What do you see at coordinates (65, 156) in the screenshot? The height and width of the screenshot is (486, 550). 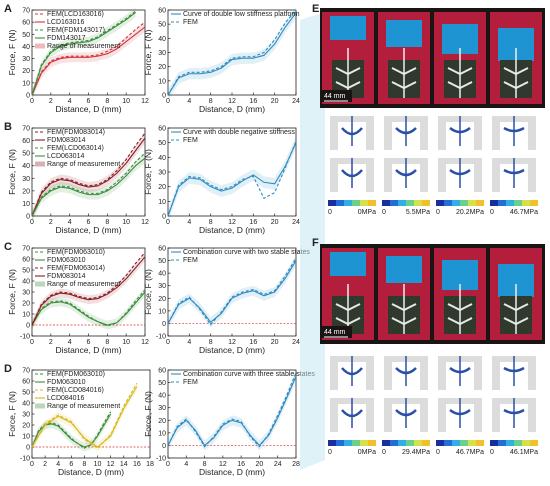 I see `legend-label: LCD063014` at bounding box center [65, 156].